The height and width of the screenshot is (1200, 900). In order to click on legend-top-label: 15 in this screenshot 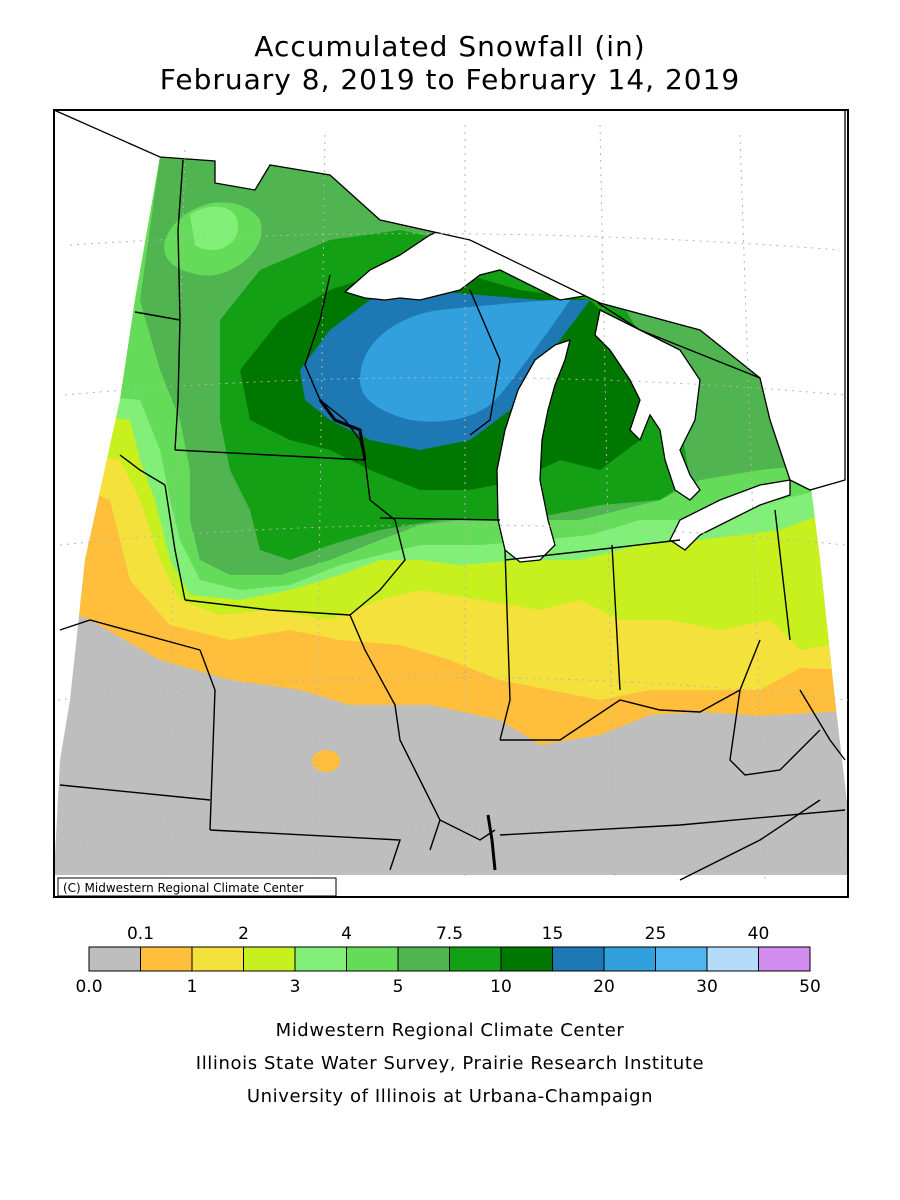, I will do `click(553, 934)`.